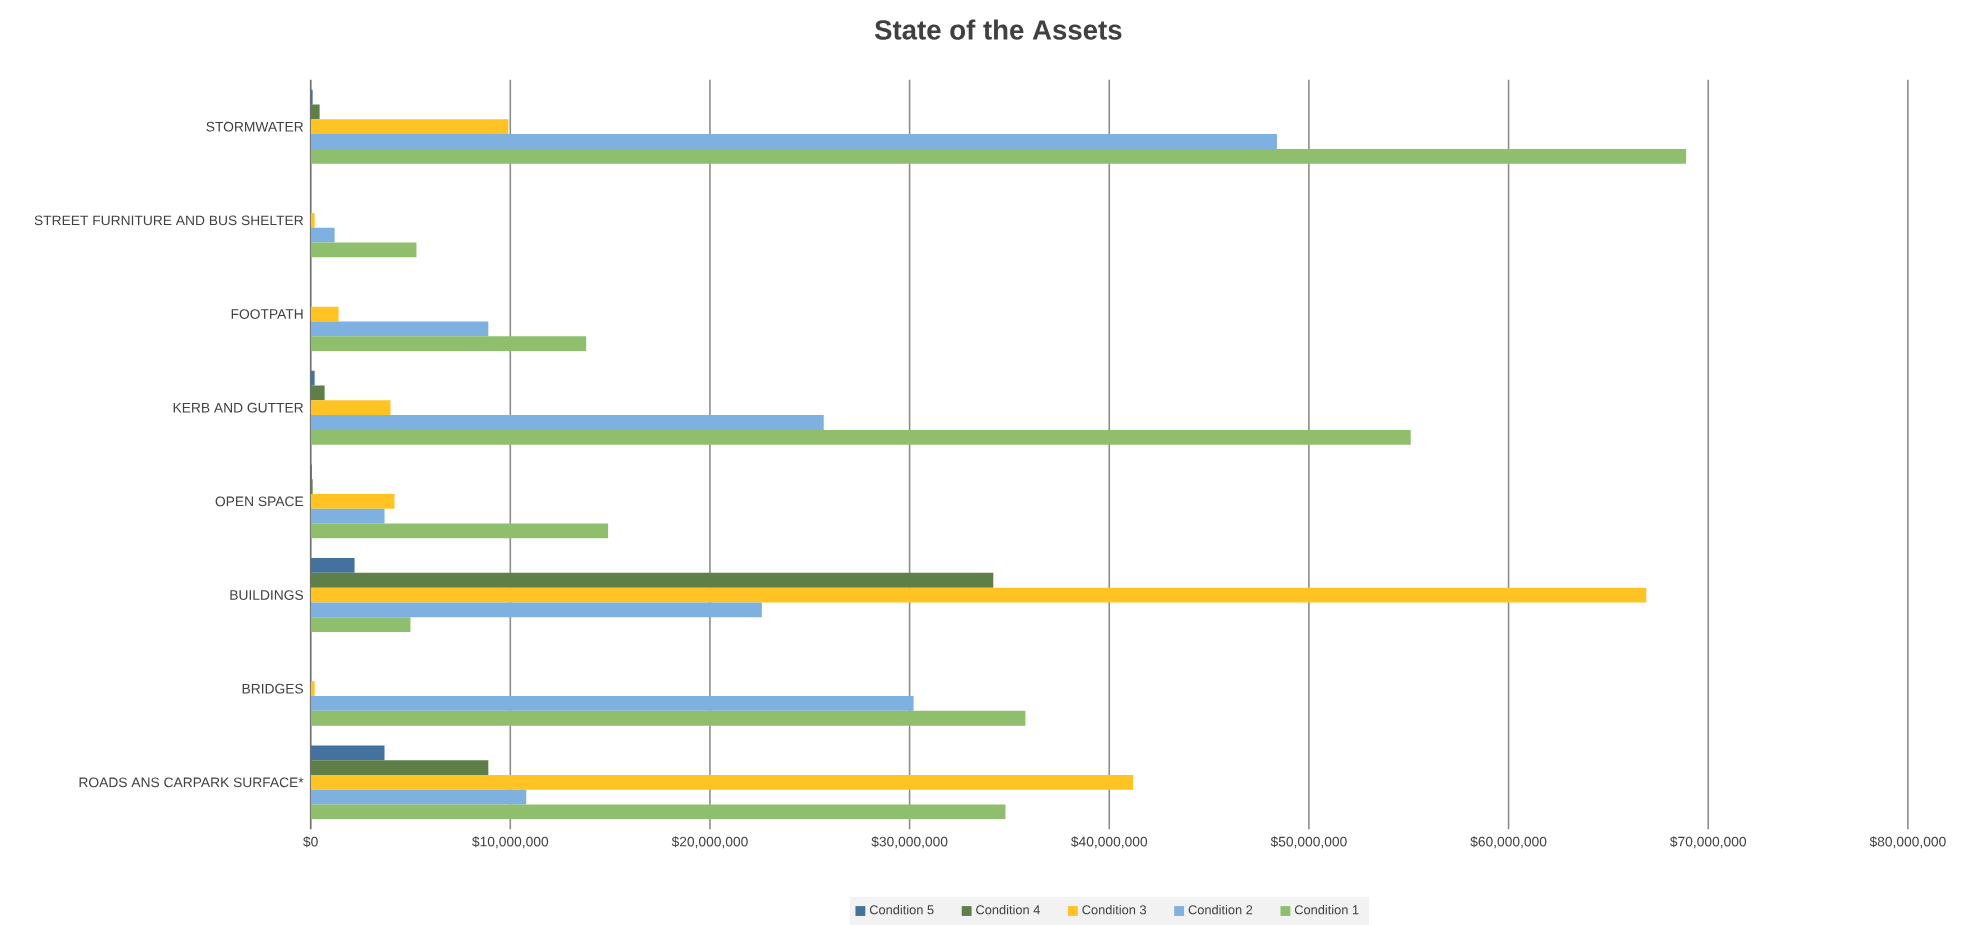 This screenshot has width=1969, height=925. Describe the element at coordinates (1708, 842) in the screenshot. I see `x-tick-label: $70,000,000` at that location.